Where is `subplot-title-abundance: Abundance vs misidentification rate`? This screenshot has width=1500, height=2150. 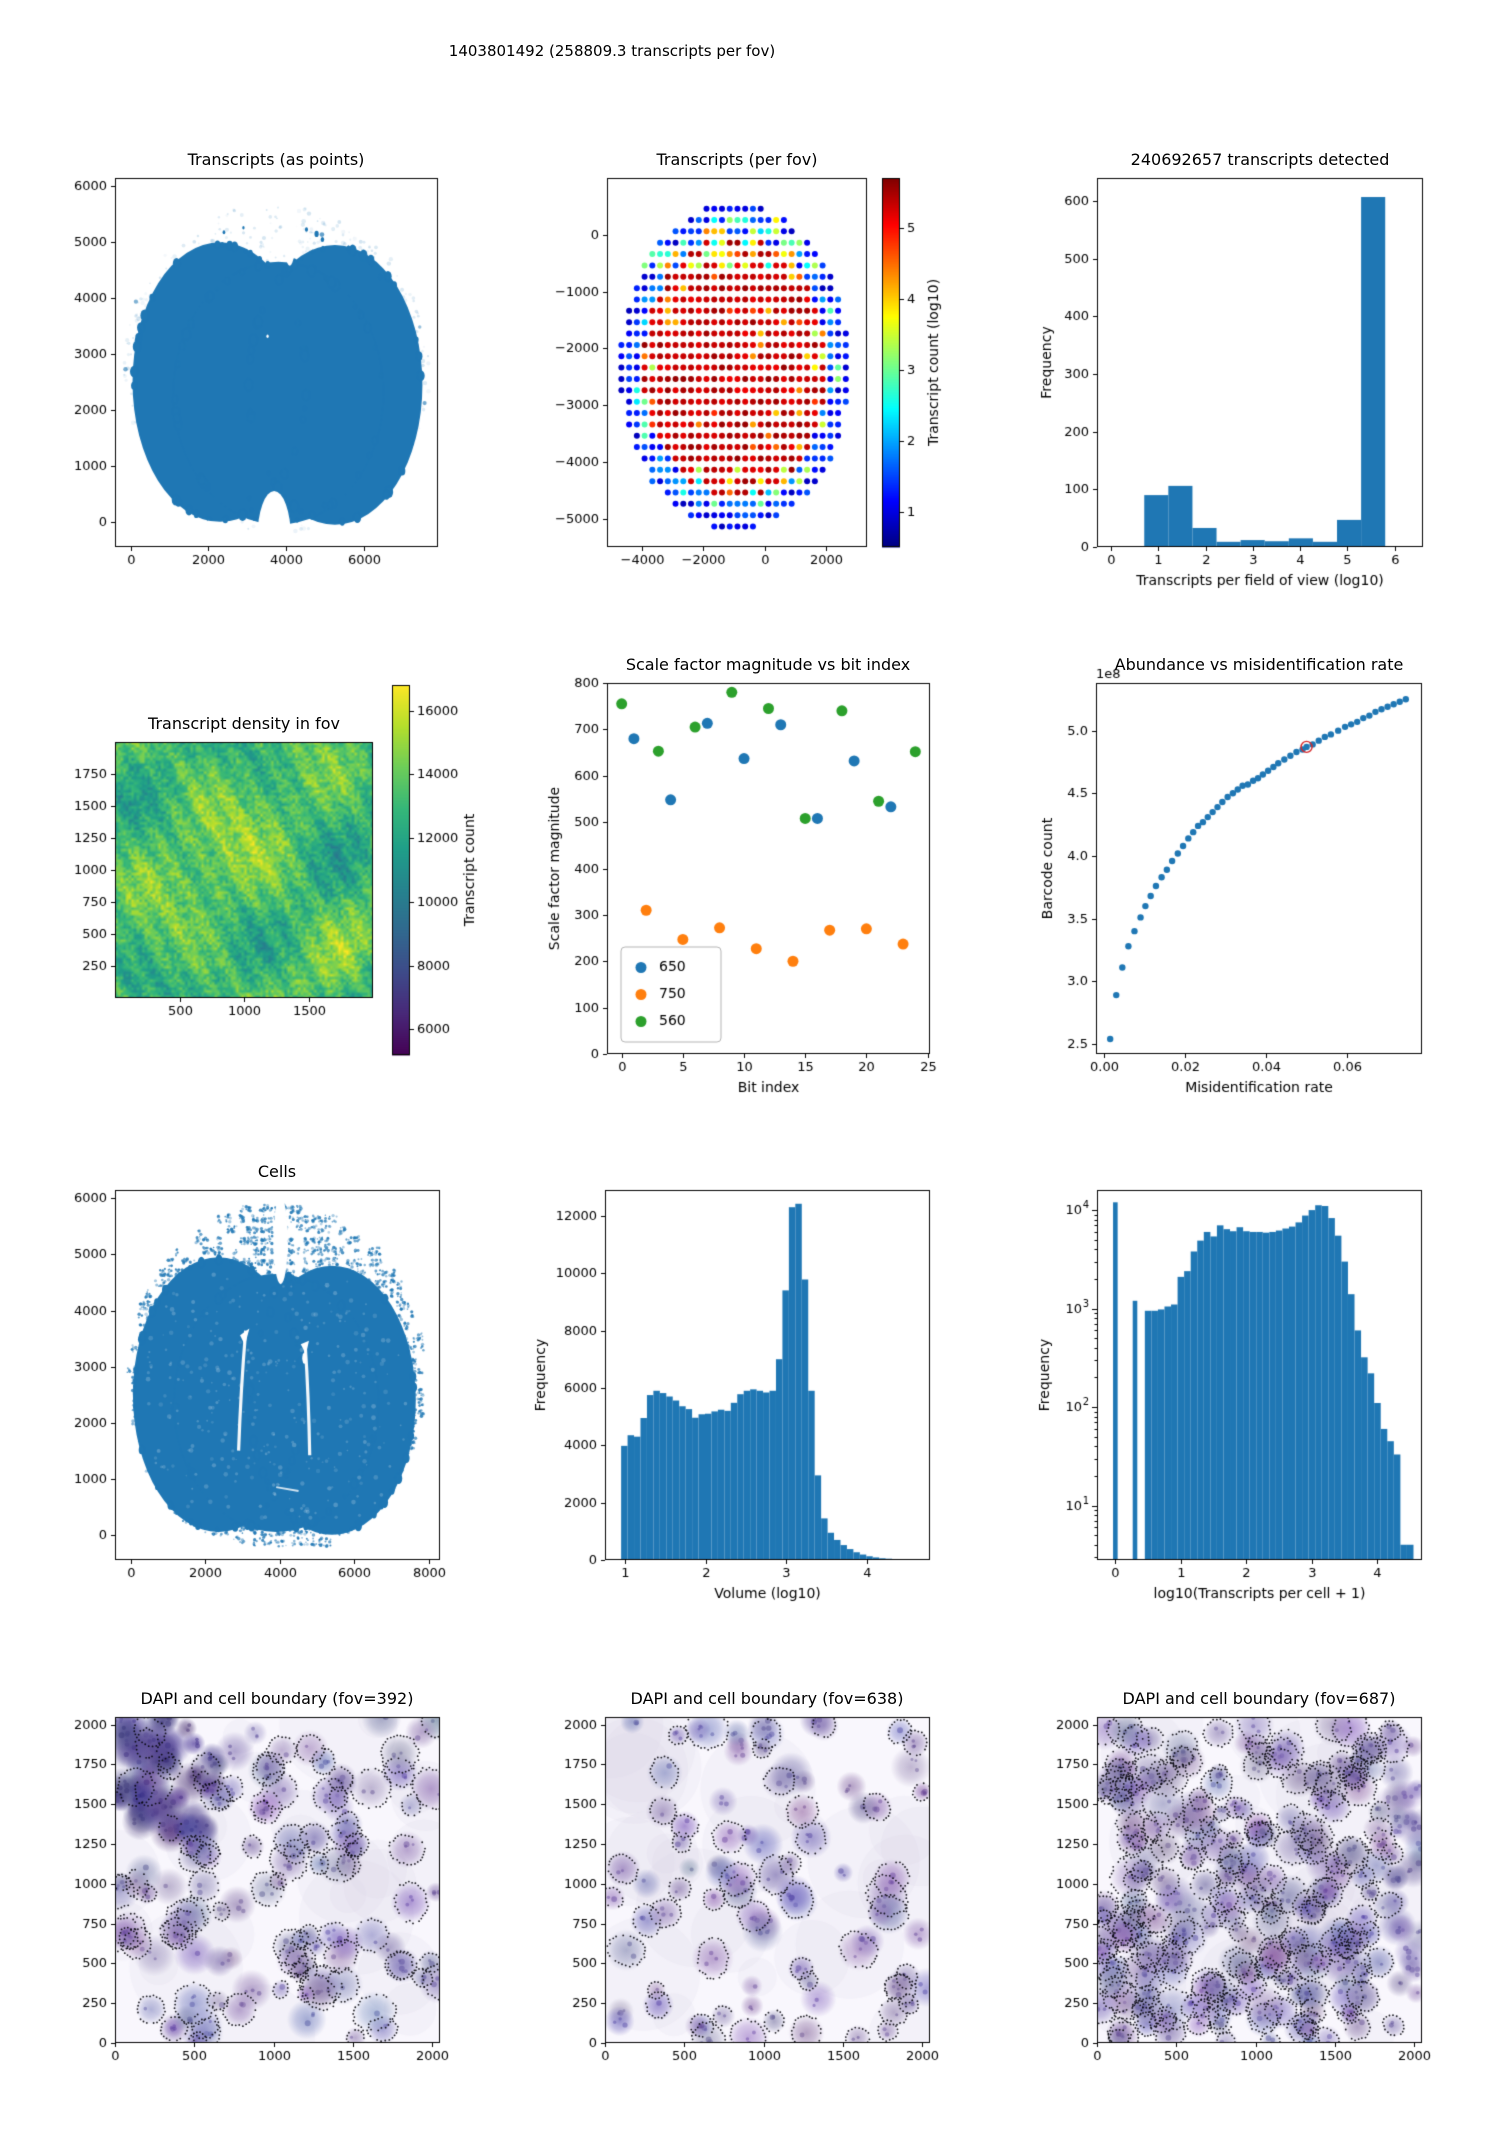
subplot-title-abundance: Abundance vs misidentification rate is located at coordinates (1259, 664).